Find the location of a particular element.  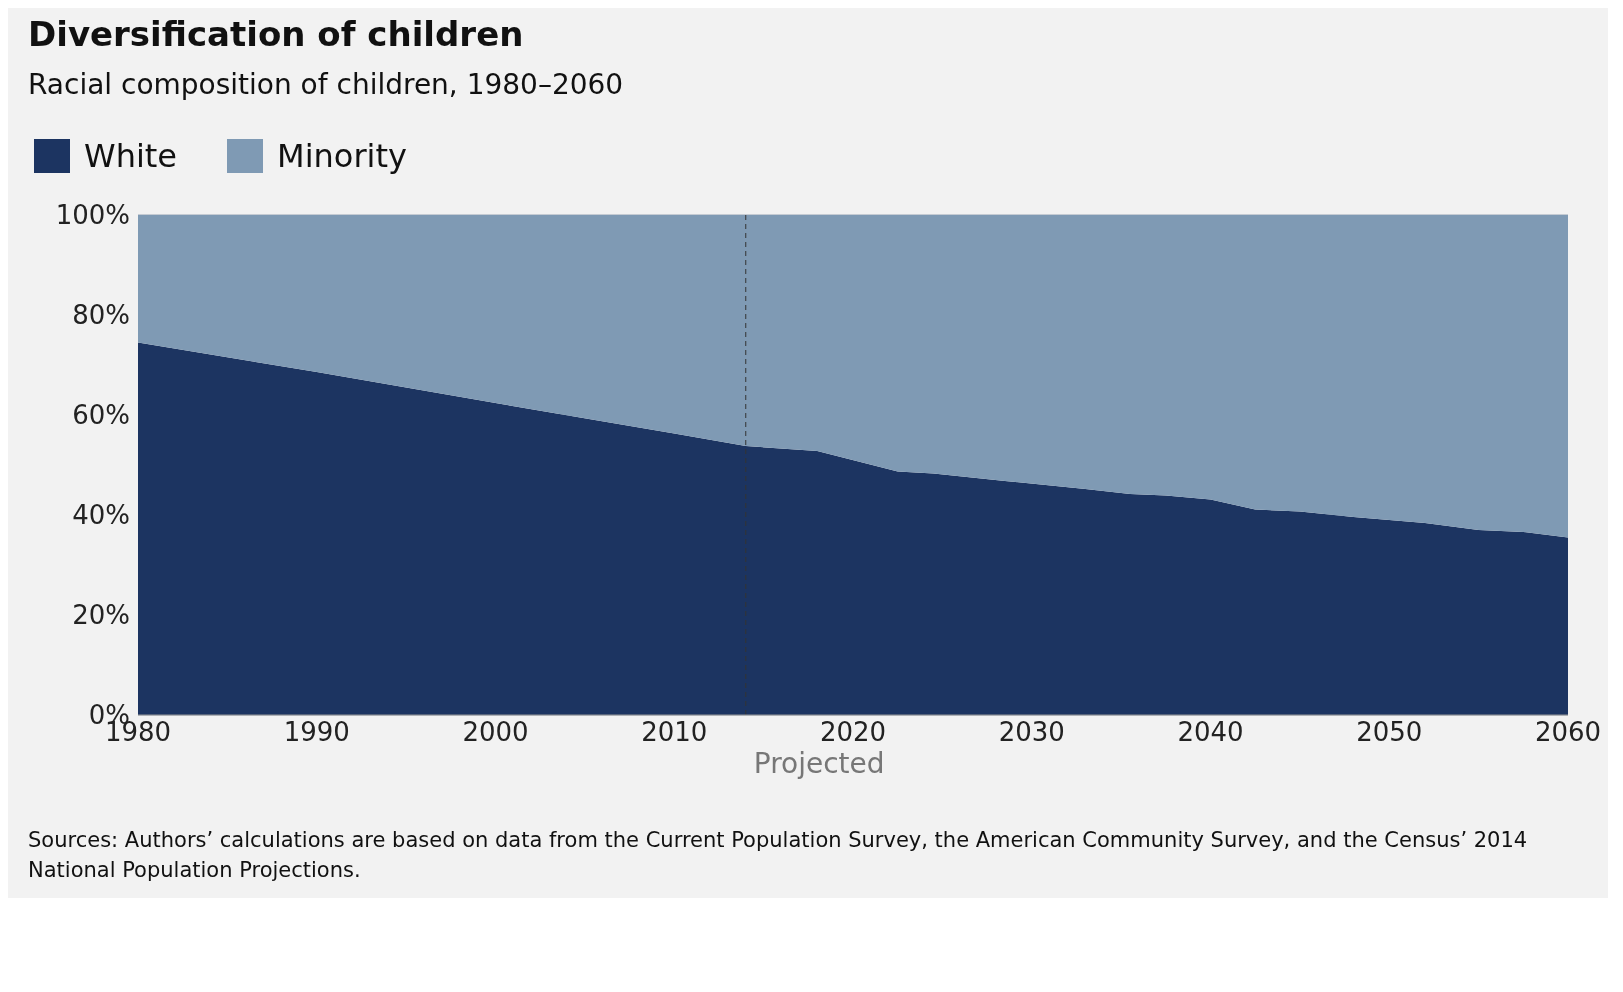

y-tick-label: 20% is located at coordinates (101, 615).